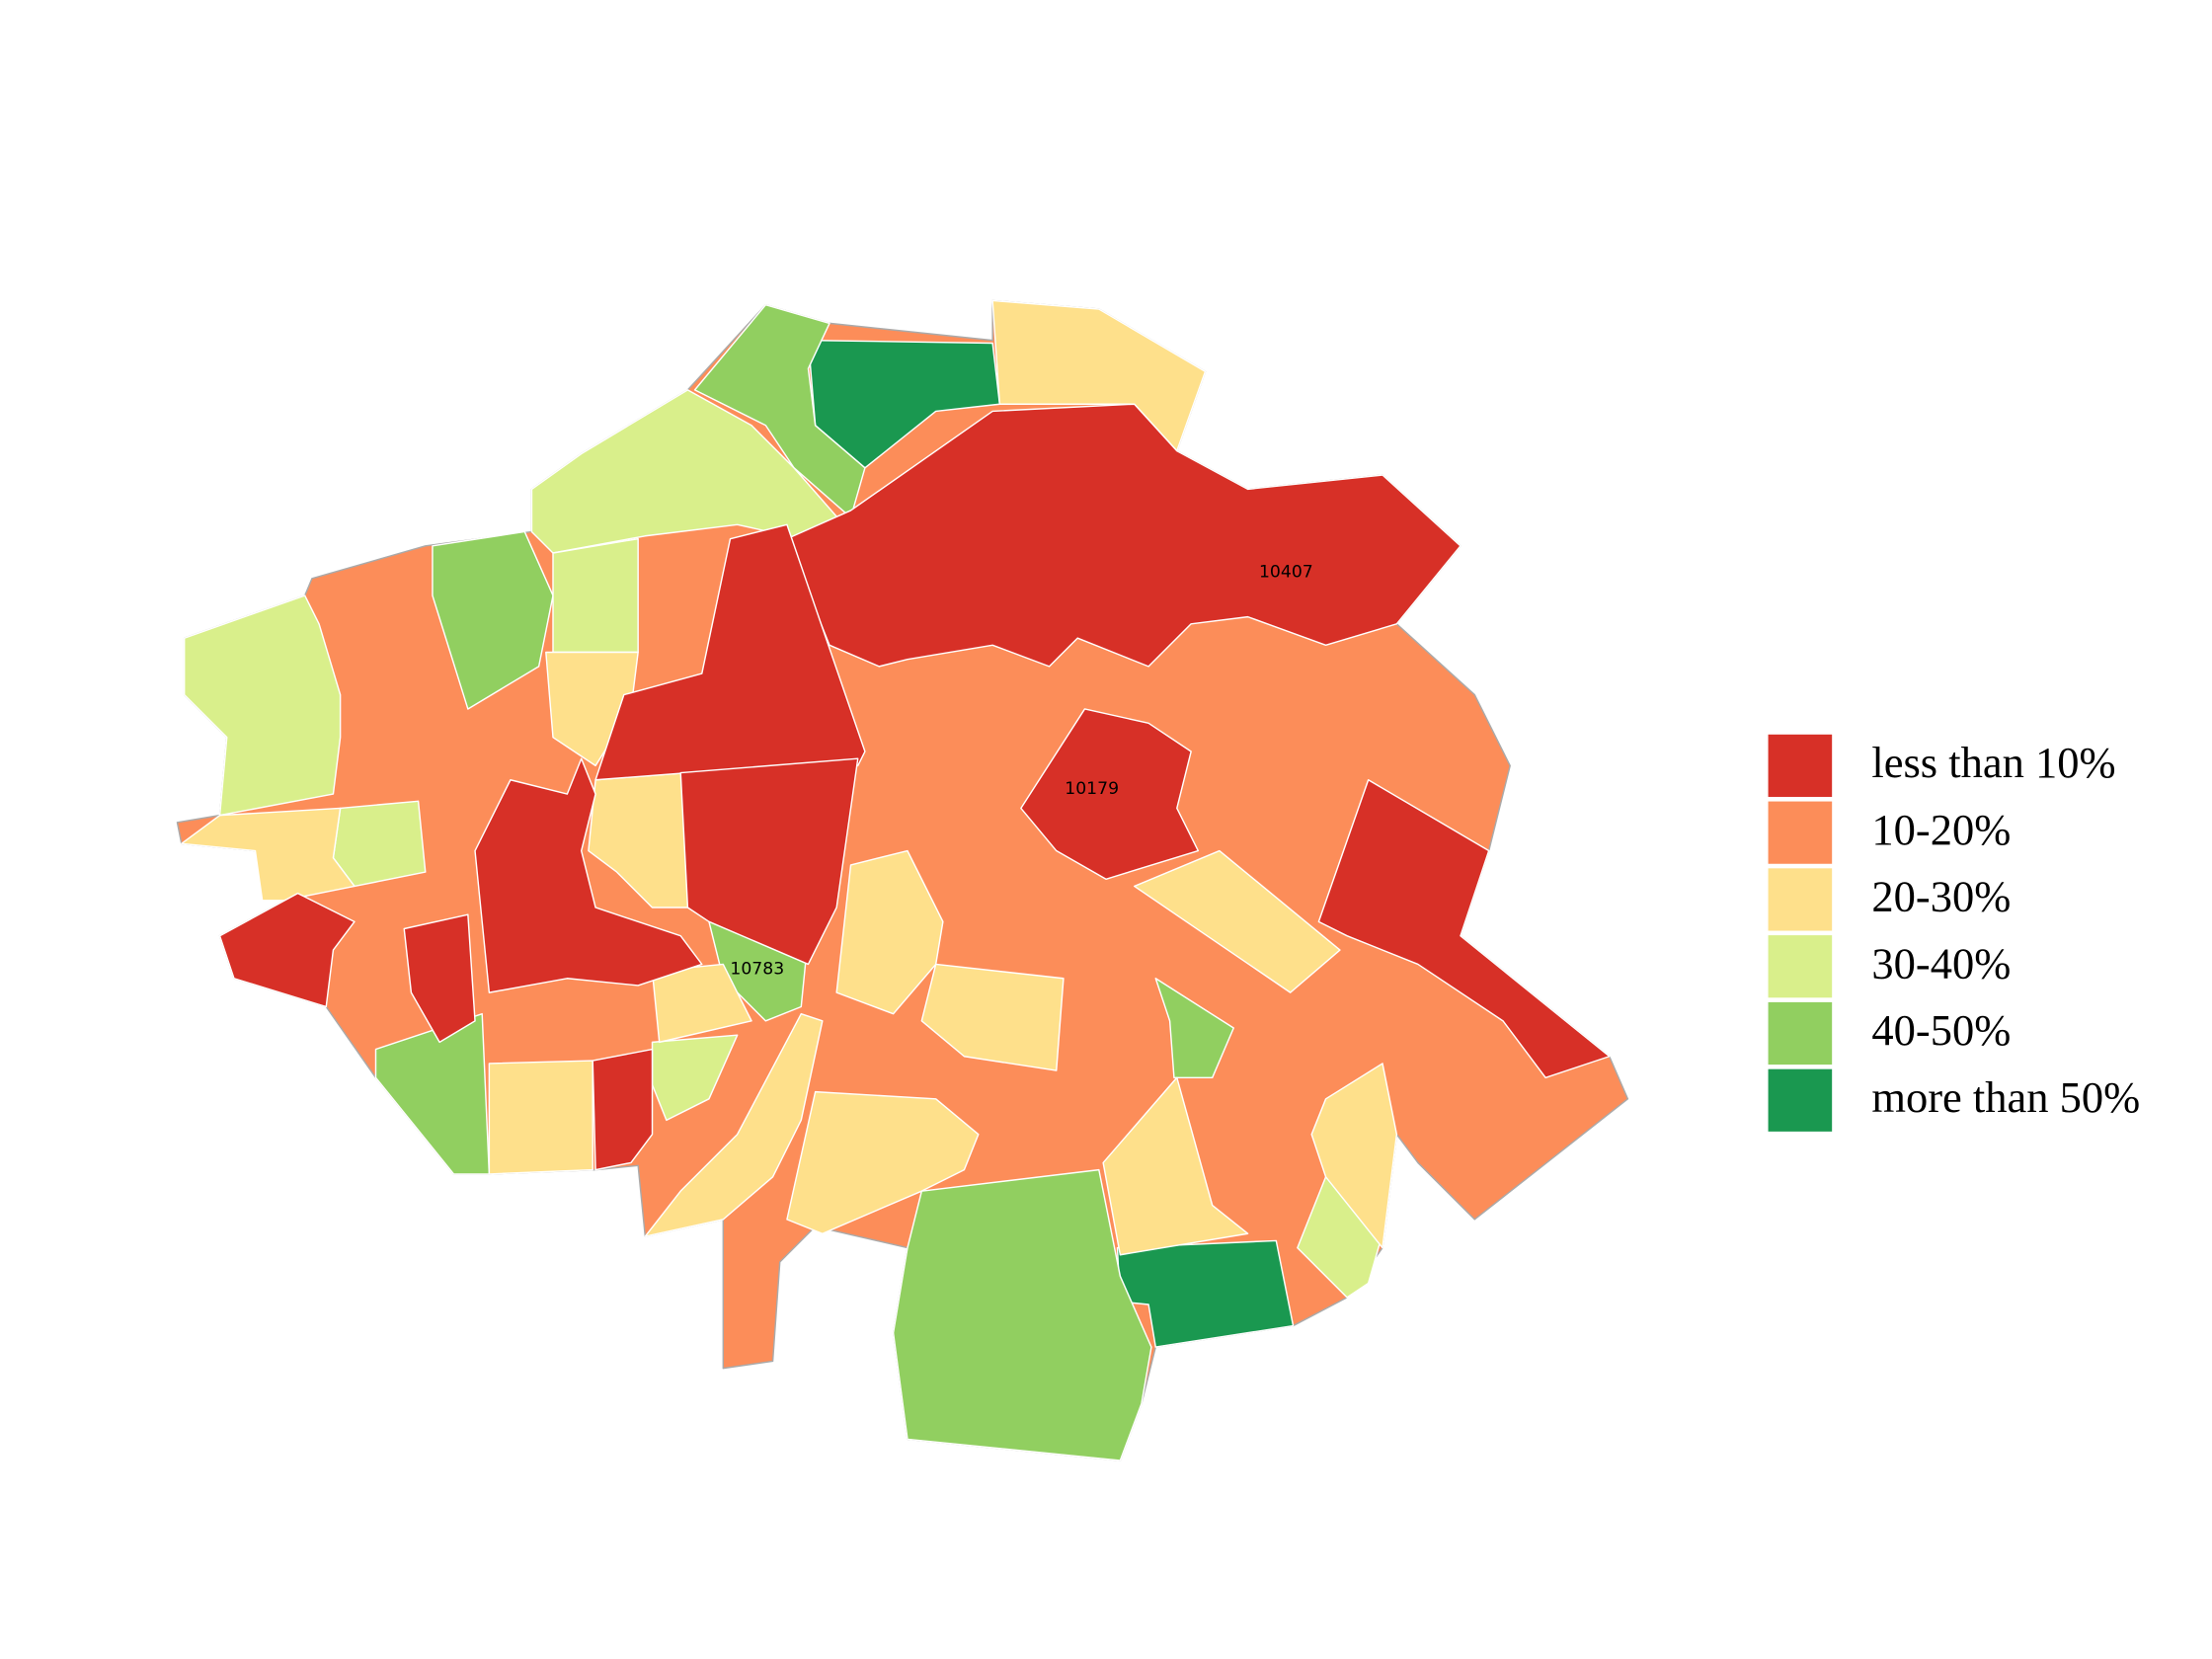  What do you see at coordinates (1941, 897) in the screenshot?
I see `legend-label: 20-30%` at bounding box center [1941, 897].